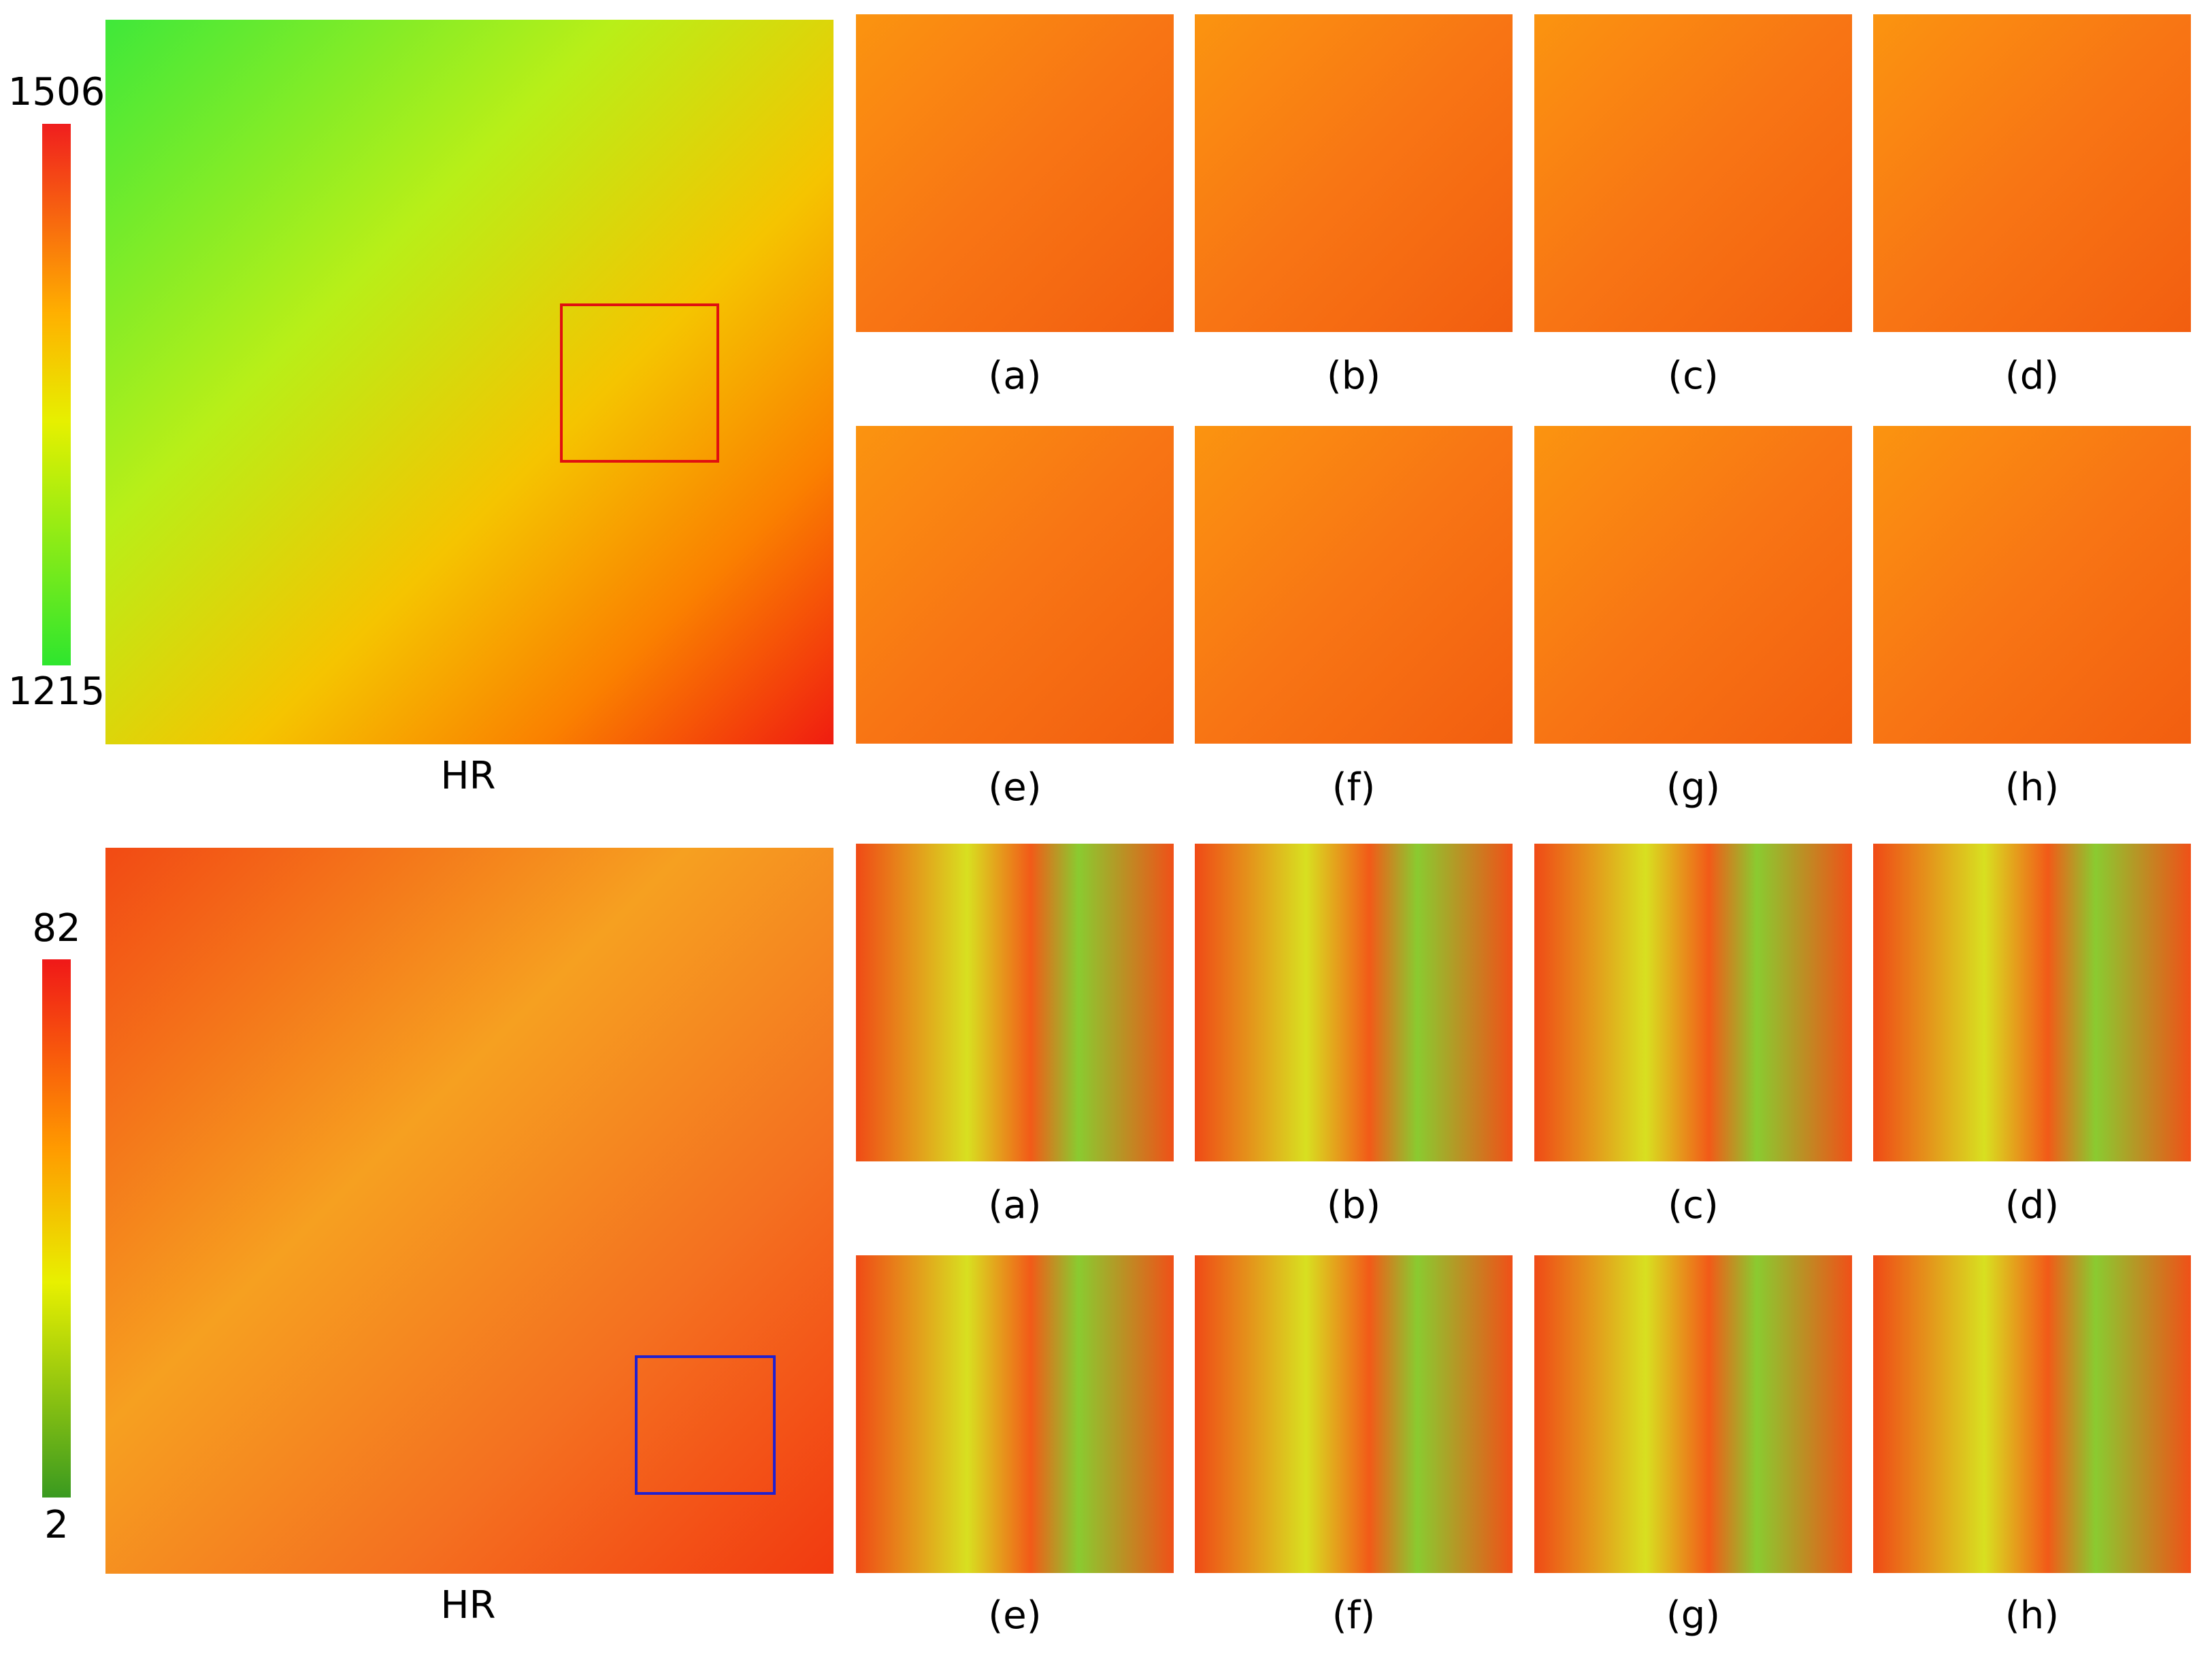 This screenshot has width=2212, height=1654. What do you see at coordinates (56, 1525) in the screenshot?
I see `colorbar-min: 2` at bounding box center [56, 1525].